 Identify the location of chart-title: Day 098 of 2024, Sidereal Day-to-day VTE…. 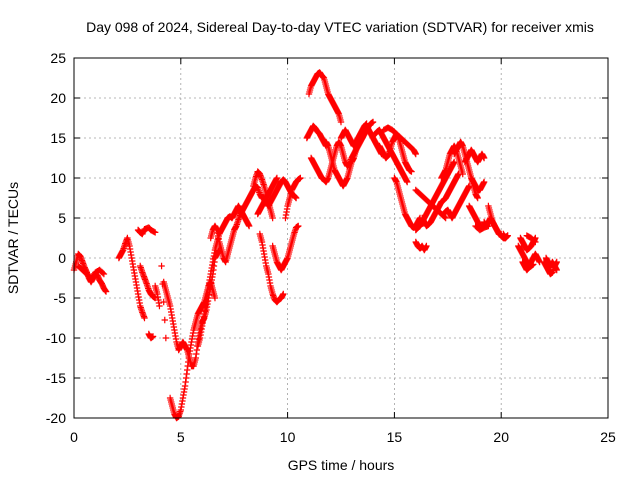
(340, 27).